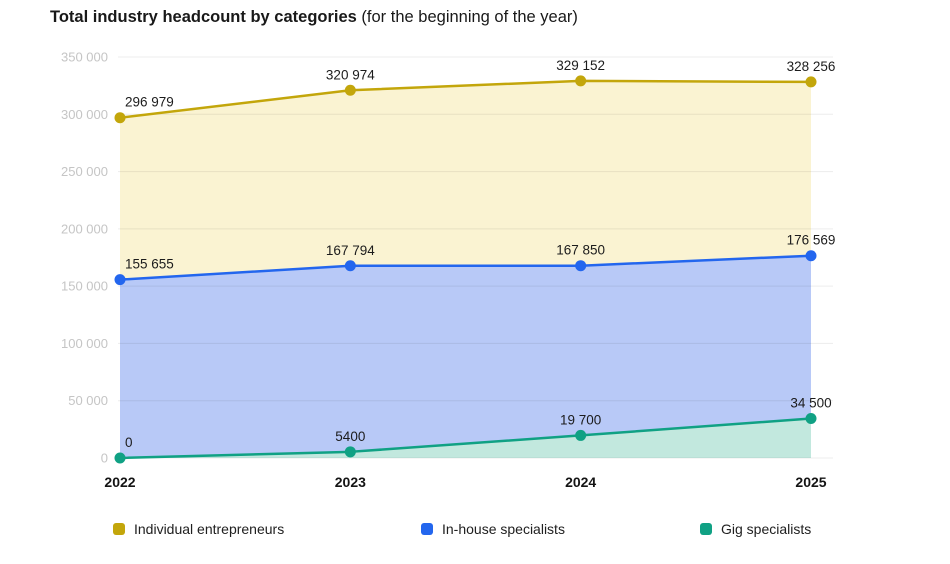 This screenshot has width=950, height=564. What do you see at coordinates (766, 529) in the screenshot?
I see `legend-label: Gig specialists` at bounding box center [766, 529].